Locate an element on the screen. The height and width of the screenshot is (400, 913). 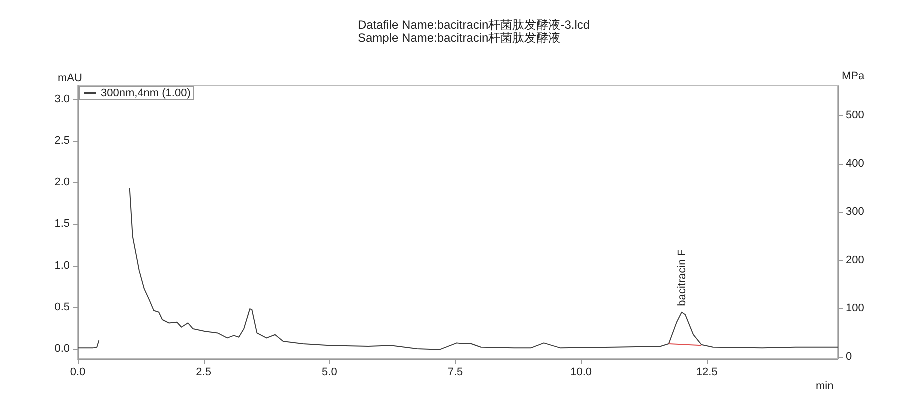
x-tick-label: 10.0 is located at coordinates (581, 372).